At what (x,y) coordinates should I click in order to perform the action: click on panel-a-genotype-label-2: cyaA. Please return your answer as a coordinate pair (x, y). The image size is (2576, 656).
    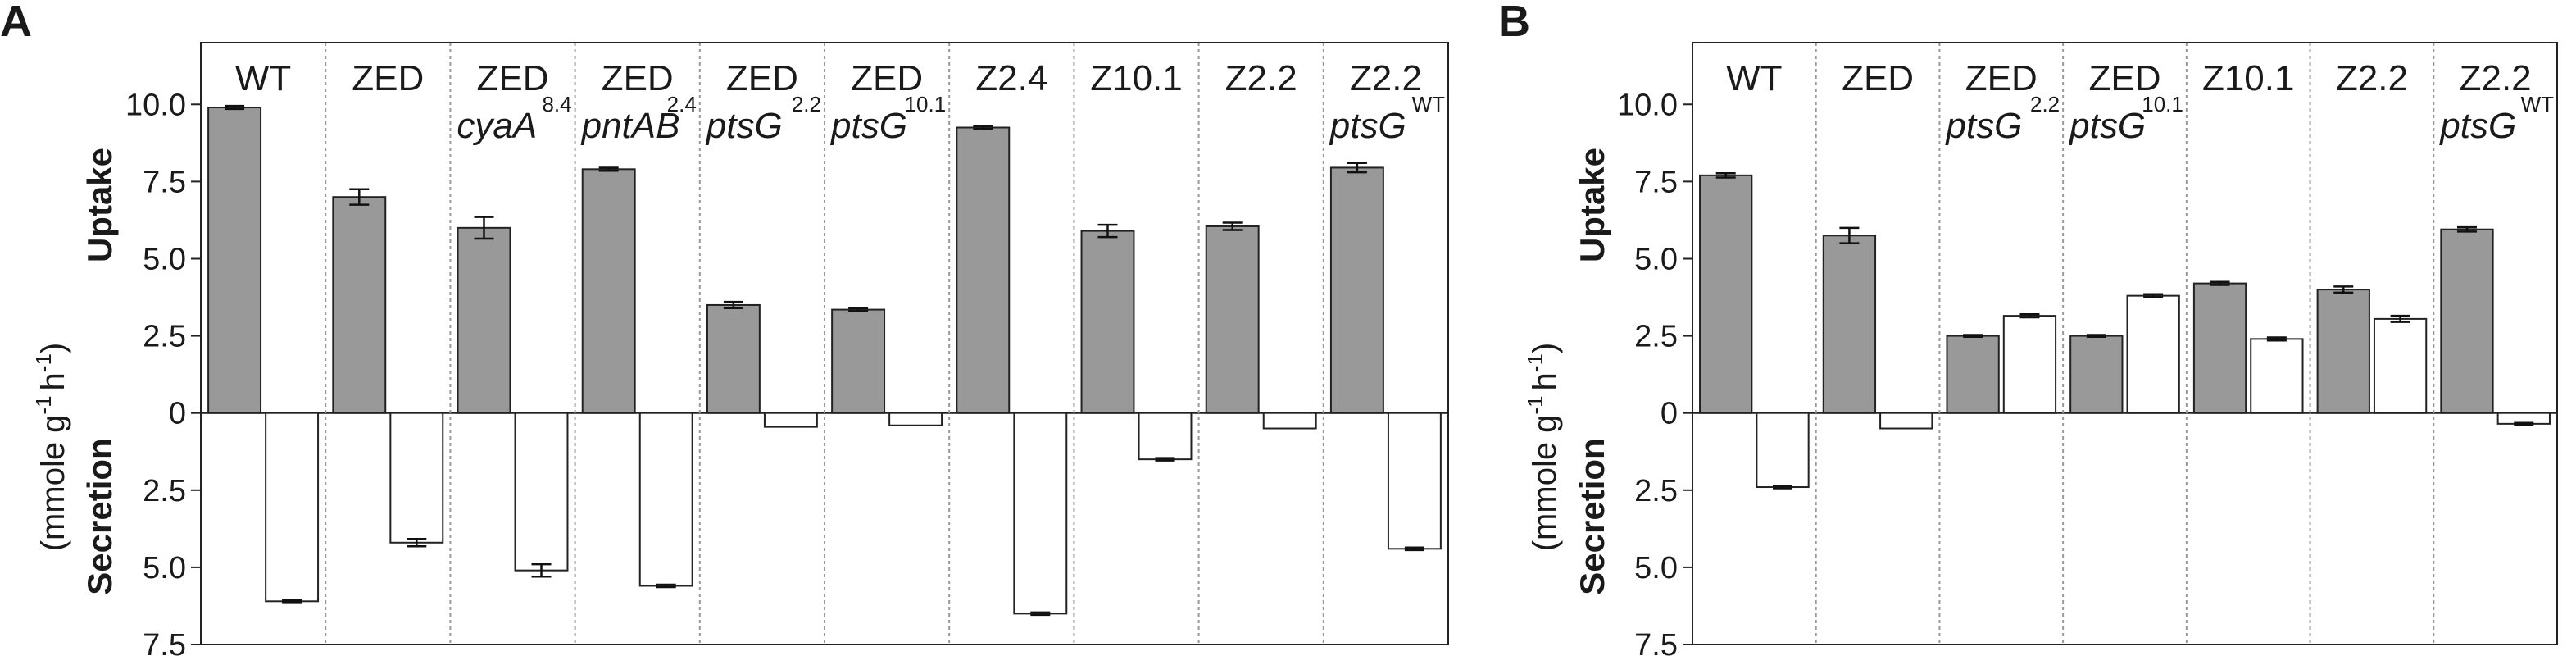
    Looking at the image, I should click on (497, 126).